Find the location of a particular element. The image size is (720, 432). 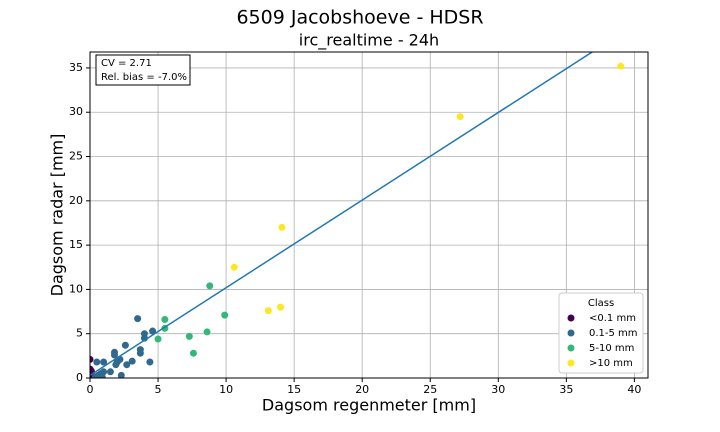

legend-title: Class is located at coordinates (601, 303).